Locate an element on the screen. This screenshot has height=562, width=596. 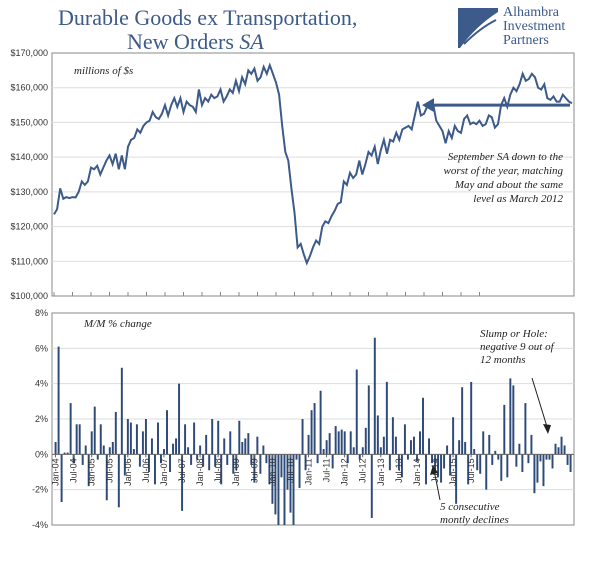
bottom-ytick-label: 6% is located at coordinates (41, 348).